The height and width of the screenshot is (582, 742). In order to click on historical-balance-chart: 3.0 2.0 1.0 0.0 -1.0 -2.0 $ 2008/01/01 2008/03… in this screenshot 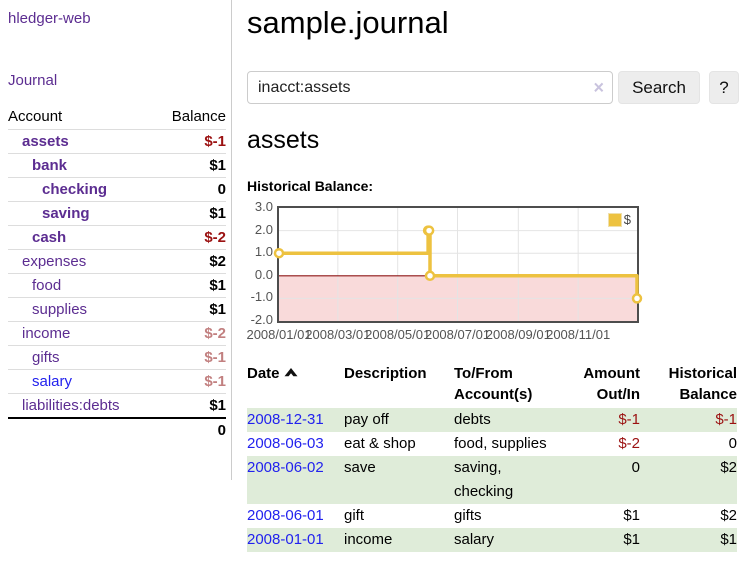, I will do `click(456, 272)`.